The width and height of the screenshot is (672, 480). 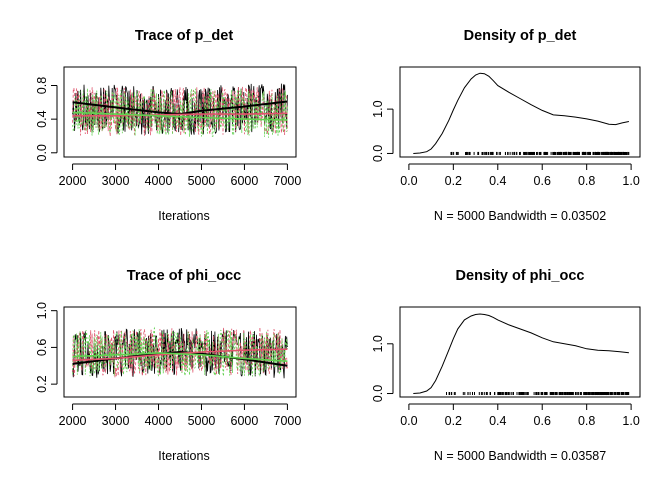 I want to click on y-axis: 0.0 0.4 0.8, so click(x=46, y=119).